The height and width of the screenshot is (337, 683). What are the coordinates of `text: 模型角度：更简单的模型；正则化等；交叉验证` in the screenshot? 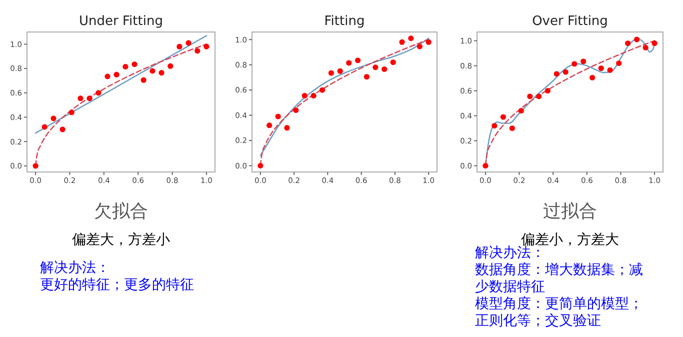 It's located at (559, 312).